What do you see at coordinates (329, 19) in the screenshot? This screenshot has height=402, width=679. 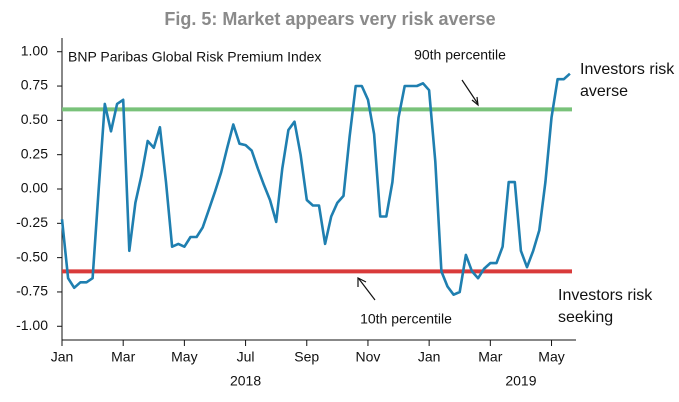 I see `chart-title: Fig. 5: Market appears very risk averse` at bounding box center [329, 19].